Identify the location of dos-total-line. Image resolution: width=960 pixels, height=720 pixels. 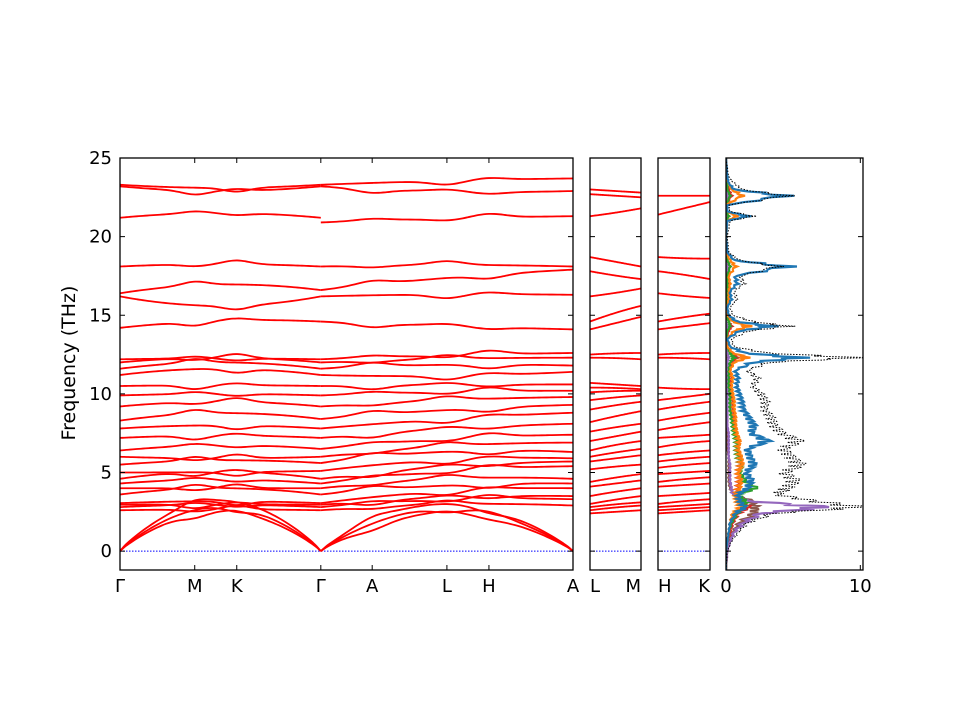
(794, 364).